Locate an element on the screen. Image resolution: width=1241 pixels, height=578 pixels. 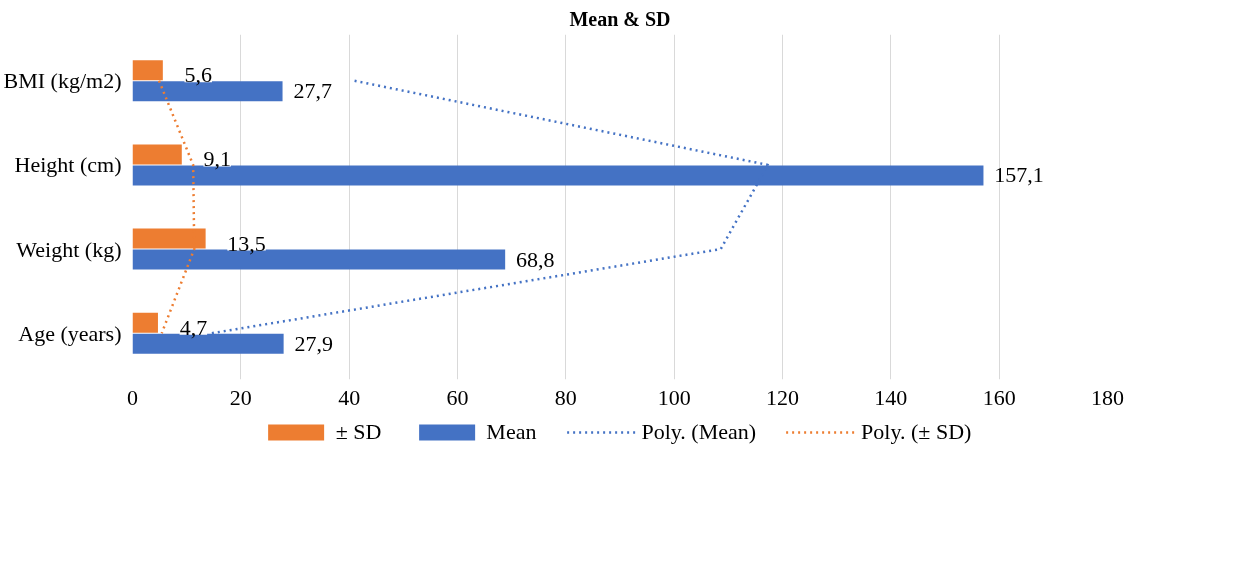
legend-label: Mean is located at coordinates (511, 432).